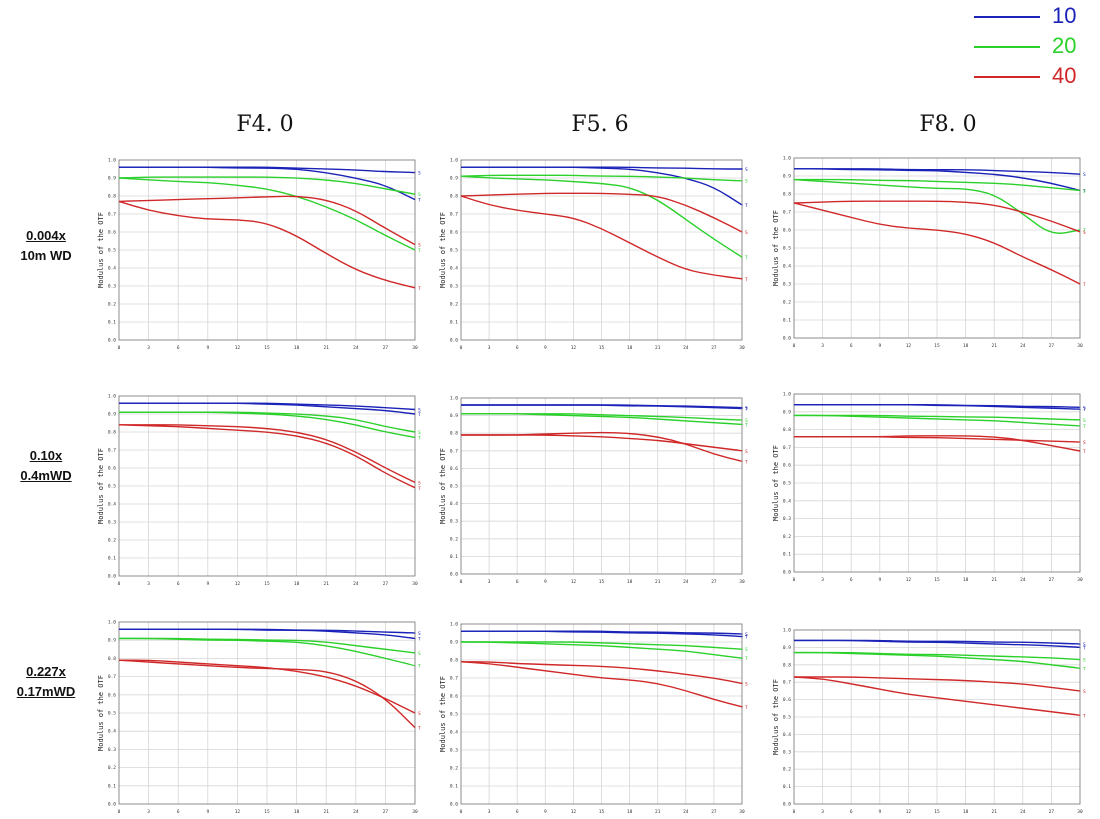 This screenshot has height=819, width=1100. What do you see at coordinates (600, 124) in the screenshot?
I see `column-title-f56: F5. 6` at bounding box center [600, 124].